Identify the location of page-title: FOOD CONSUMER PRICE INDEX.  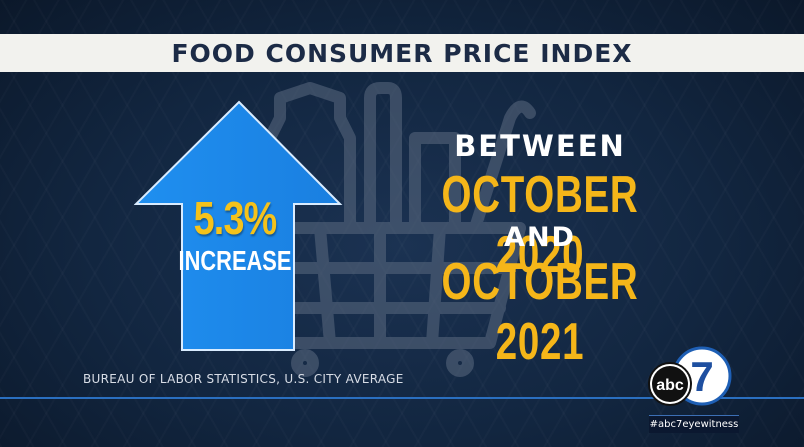
(402, 53).